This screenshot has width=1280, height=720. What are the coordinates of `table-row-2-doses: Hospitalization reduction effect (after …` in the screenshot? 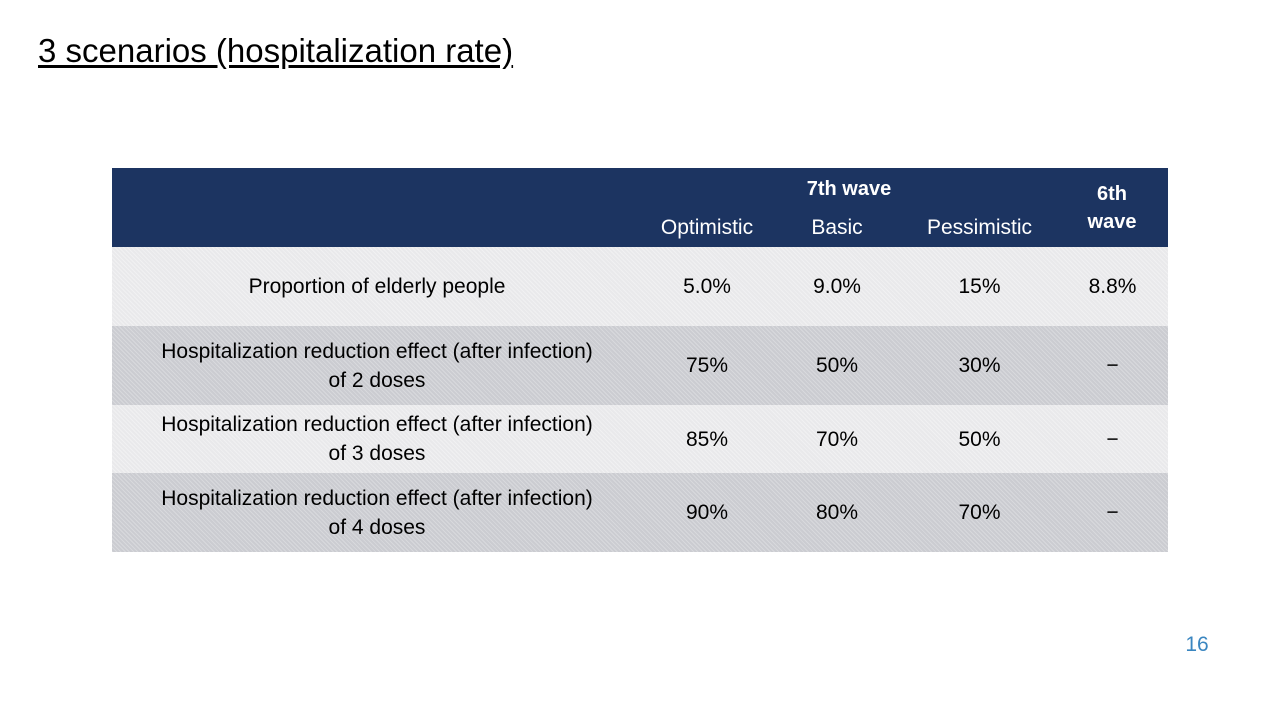 It's located at (640, 365).